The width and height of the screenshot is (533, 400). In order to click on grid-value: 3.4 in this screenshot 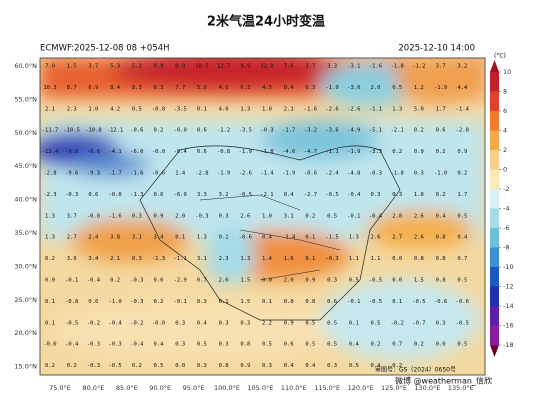, I will do `click(159, 238)`.